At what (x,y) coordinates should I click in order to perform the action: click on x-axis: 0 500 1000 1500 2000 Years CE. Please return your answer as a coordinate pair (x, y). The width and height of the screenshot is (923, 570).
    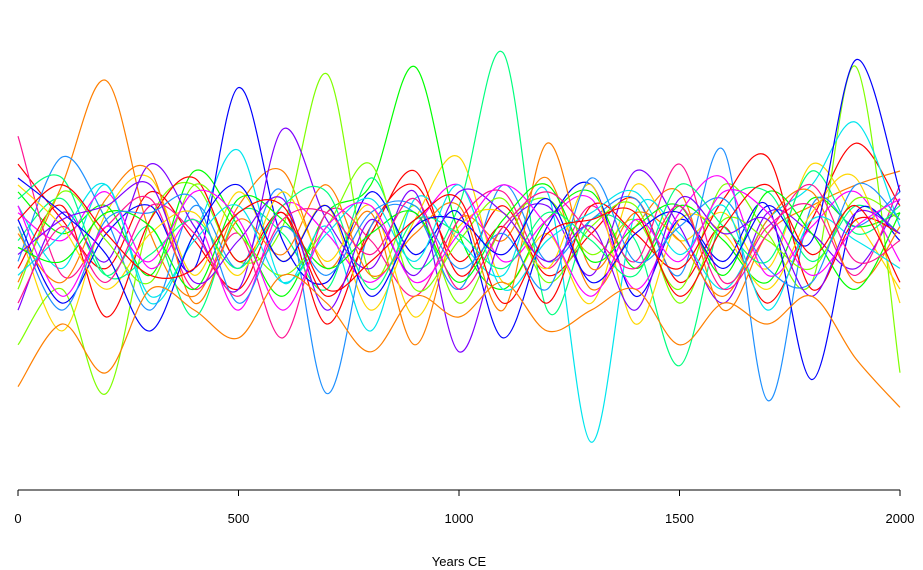
    Looking at the image, I should click on (464, 529).